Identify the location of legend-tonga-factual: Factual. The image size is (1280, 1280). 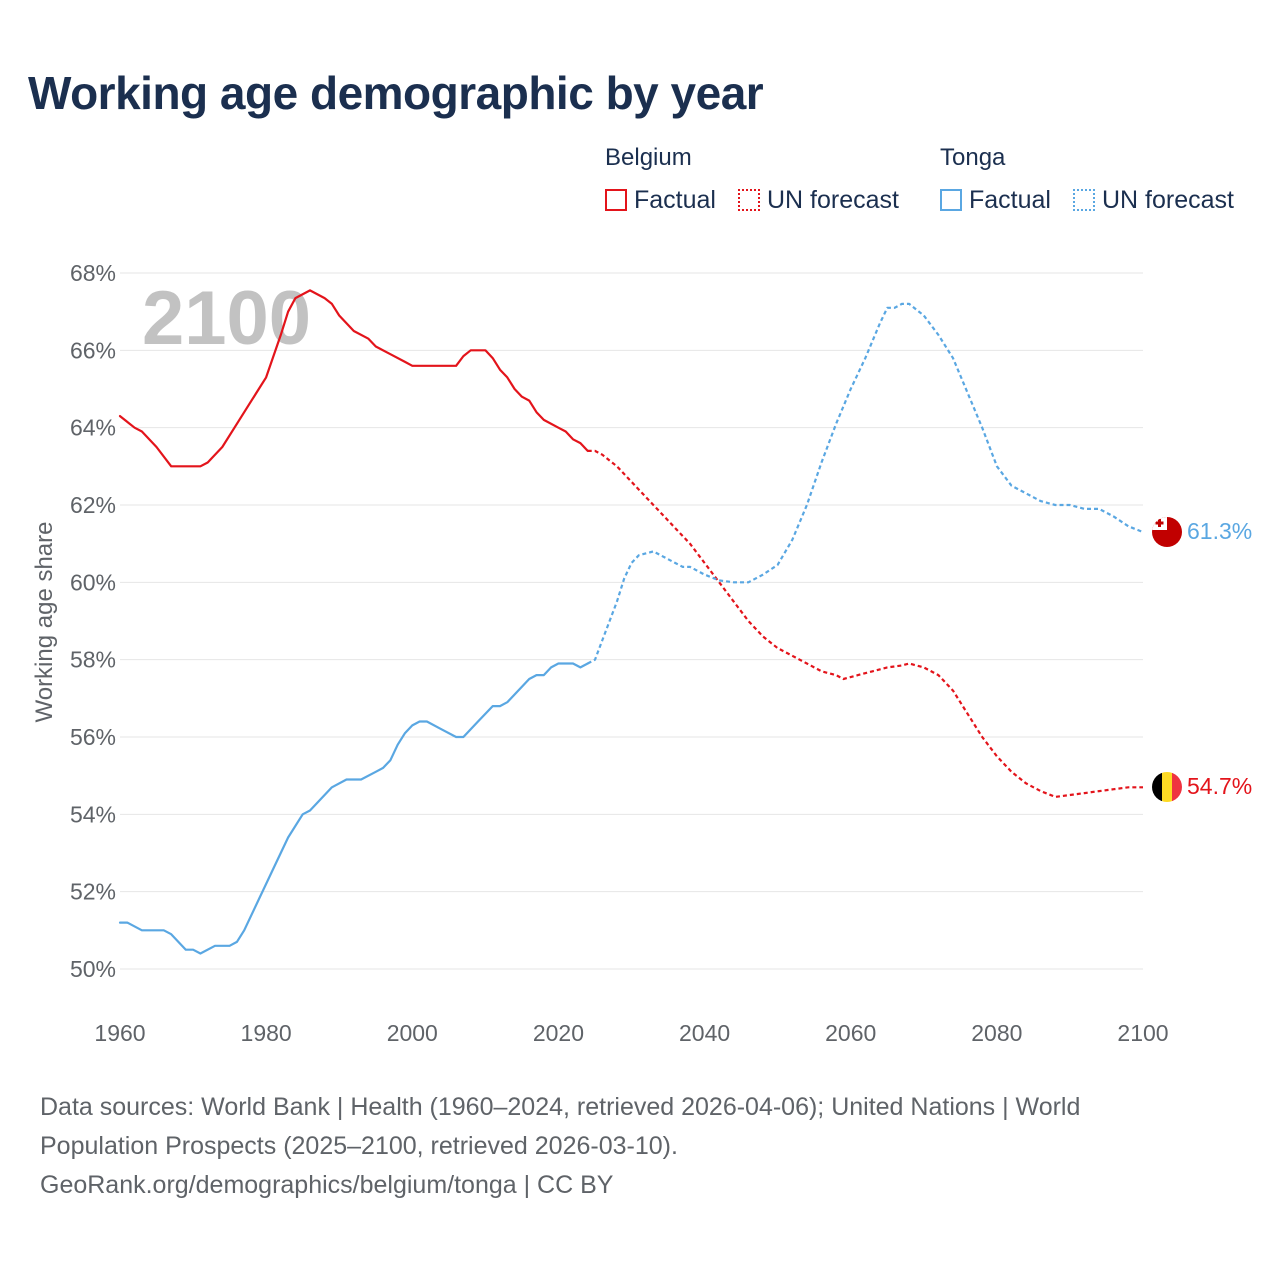
(995, 200).